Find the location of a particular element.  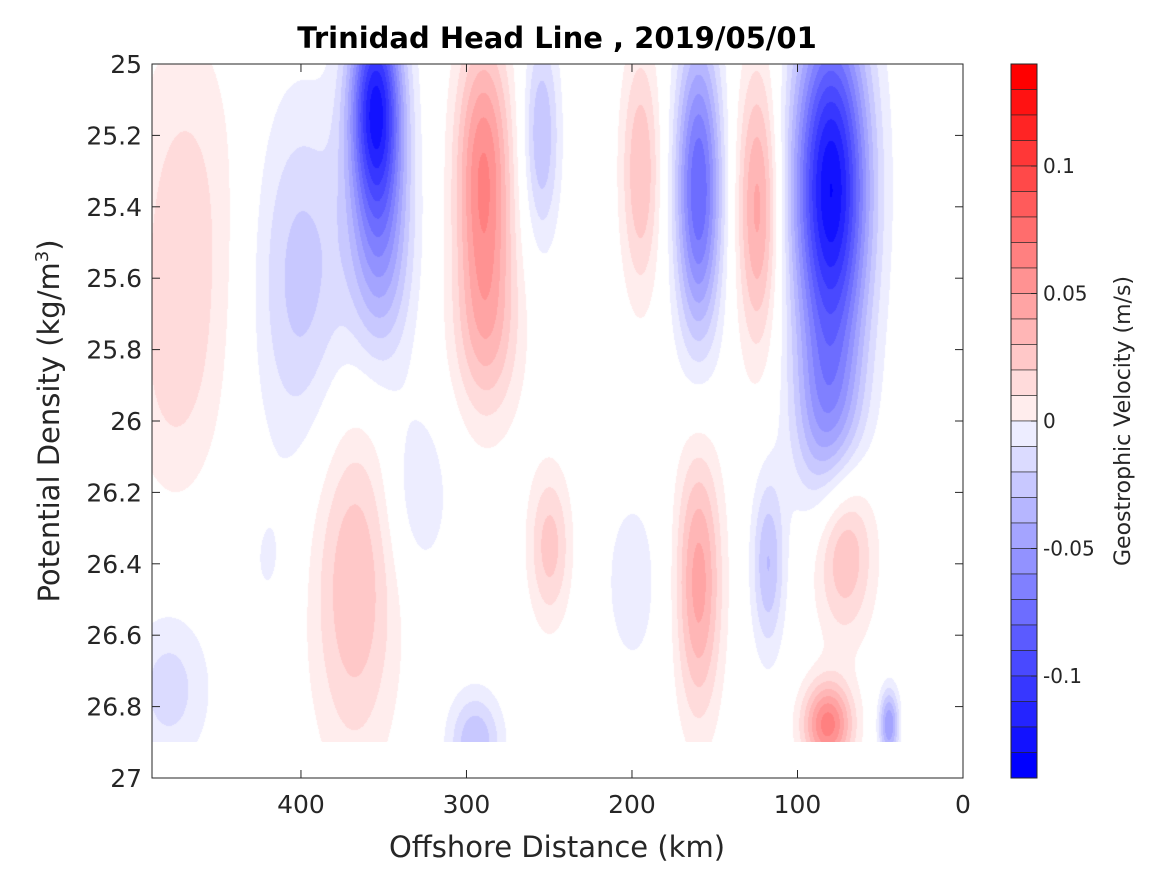

x-tick-label: 300 is located at coordinates (467, 804).